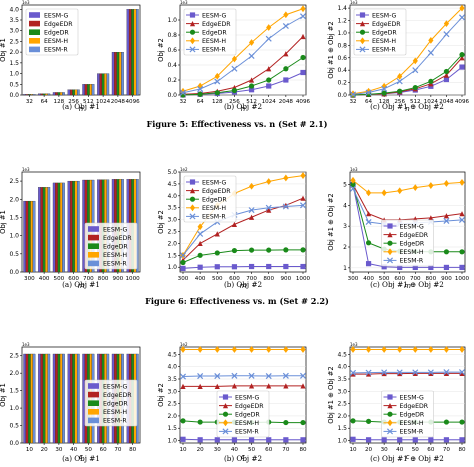 The image size is (474, 467). Describe the element at coordinates (331, 49) in the screenshot. I see `y-axis-label: Obj #1 ⊕ Obj #2` at that location.